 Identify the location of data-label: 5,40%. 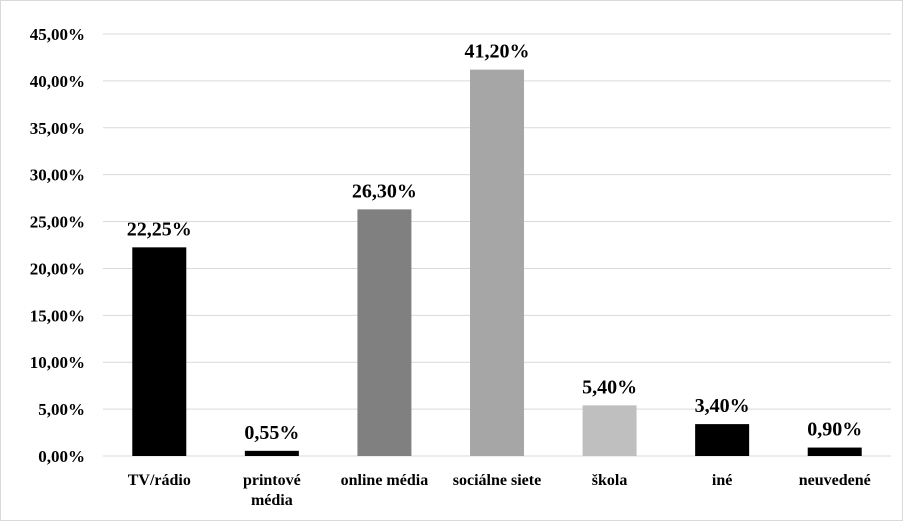
(609, 387).